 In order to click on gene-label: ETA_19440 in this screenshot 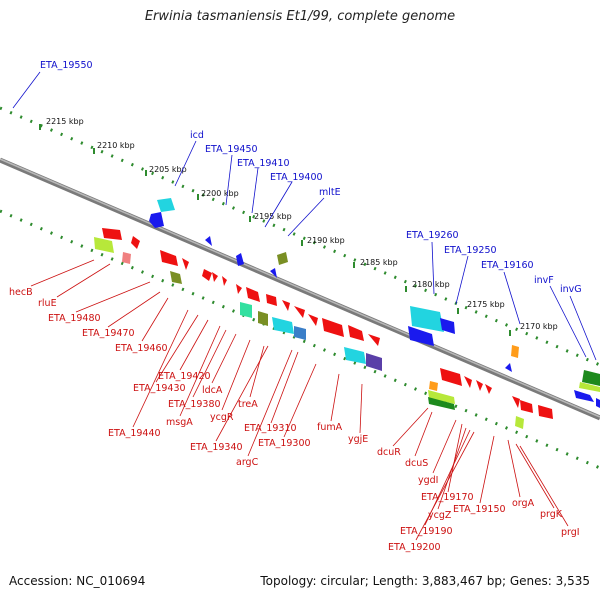, I will do `click(134, 433)`.